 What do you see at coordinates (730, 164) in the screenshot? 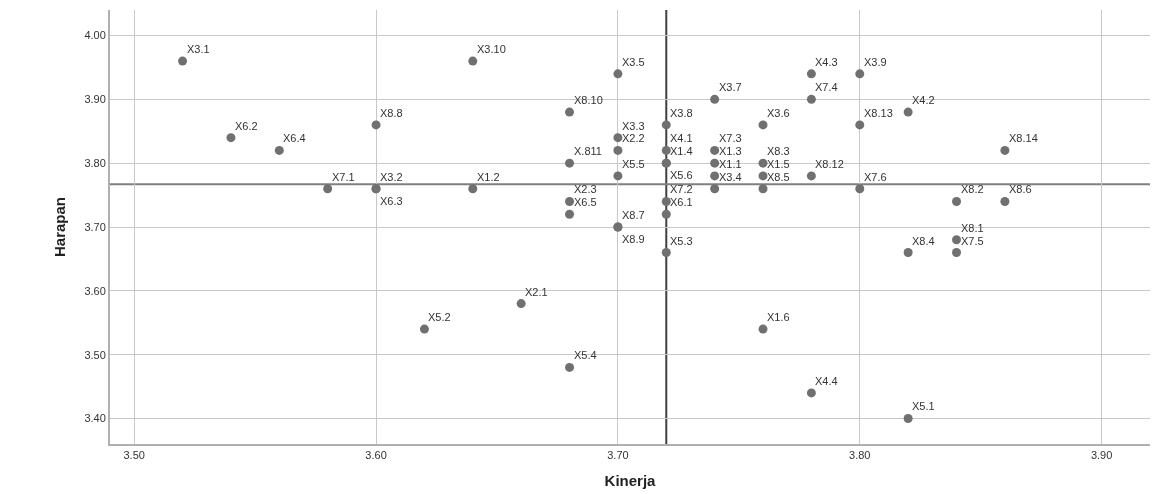
I see `annotation: X1.1` at bounding box center [730, 164].